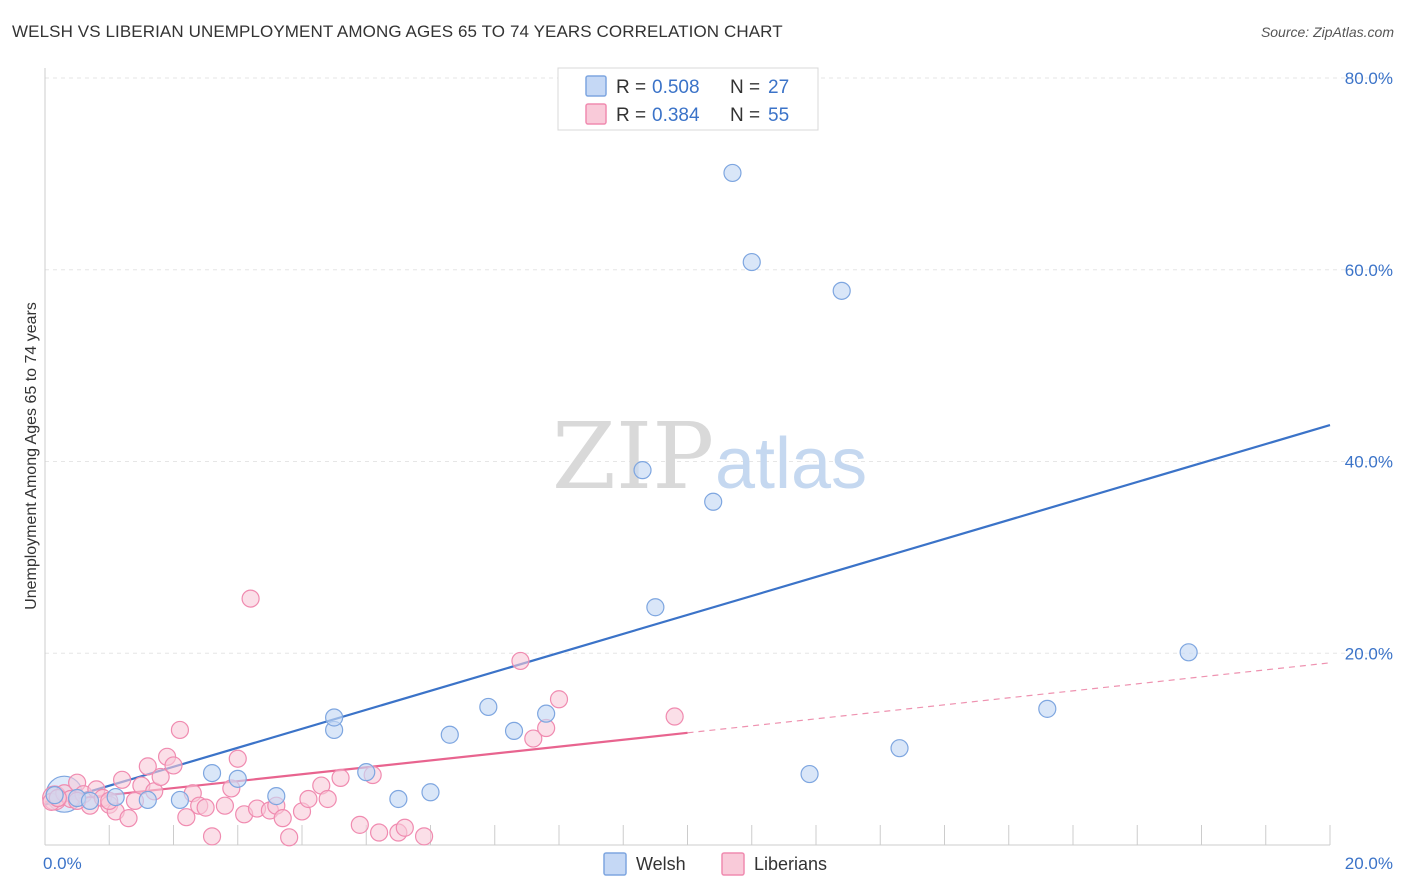  I want to click on welsh-legend-label: Welsh, so click(661, 864).